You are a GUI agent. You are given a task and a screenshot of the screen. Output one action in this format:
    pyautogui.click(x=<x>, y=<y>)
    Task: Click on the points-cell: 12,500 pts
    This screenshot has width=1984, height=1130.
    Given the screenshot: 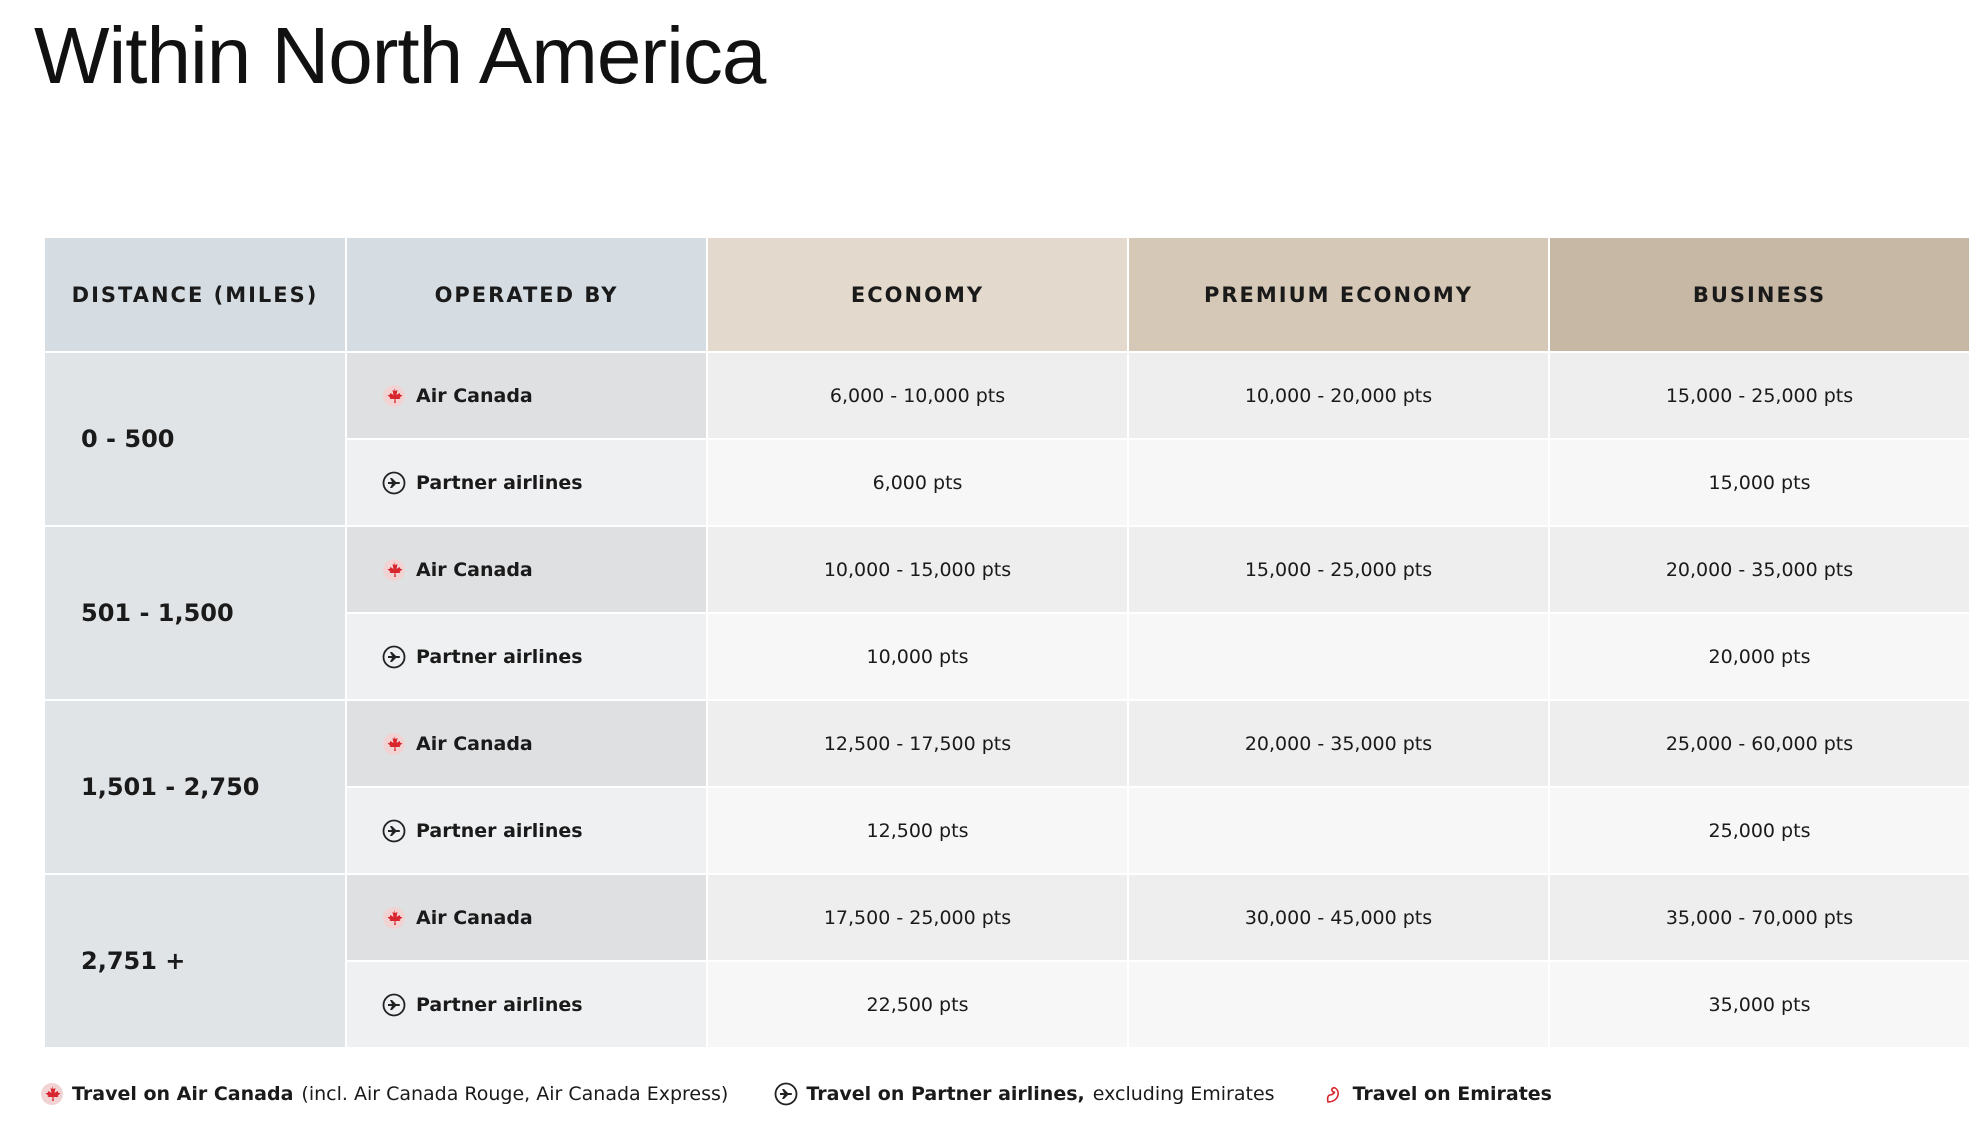 What is the action you would take?
    pyautogui.click(x=917, y=830)
    